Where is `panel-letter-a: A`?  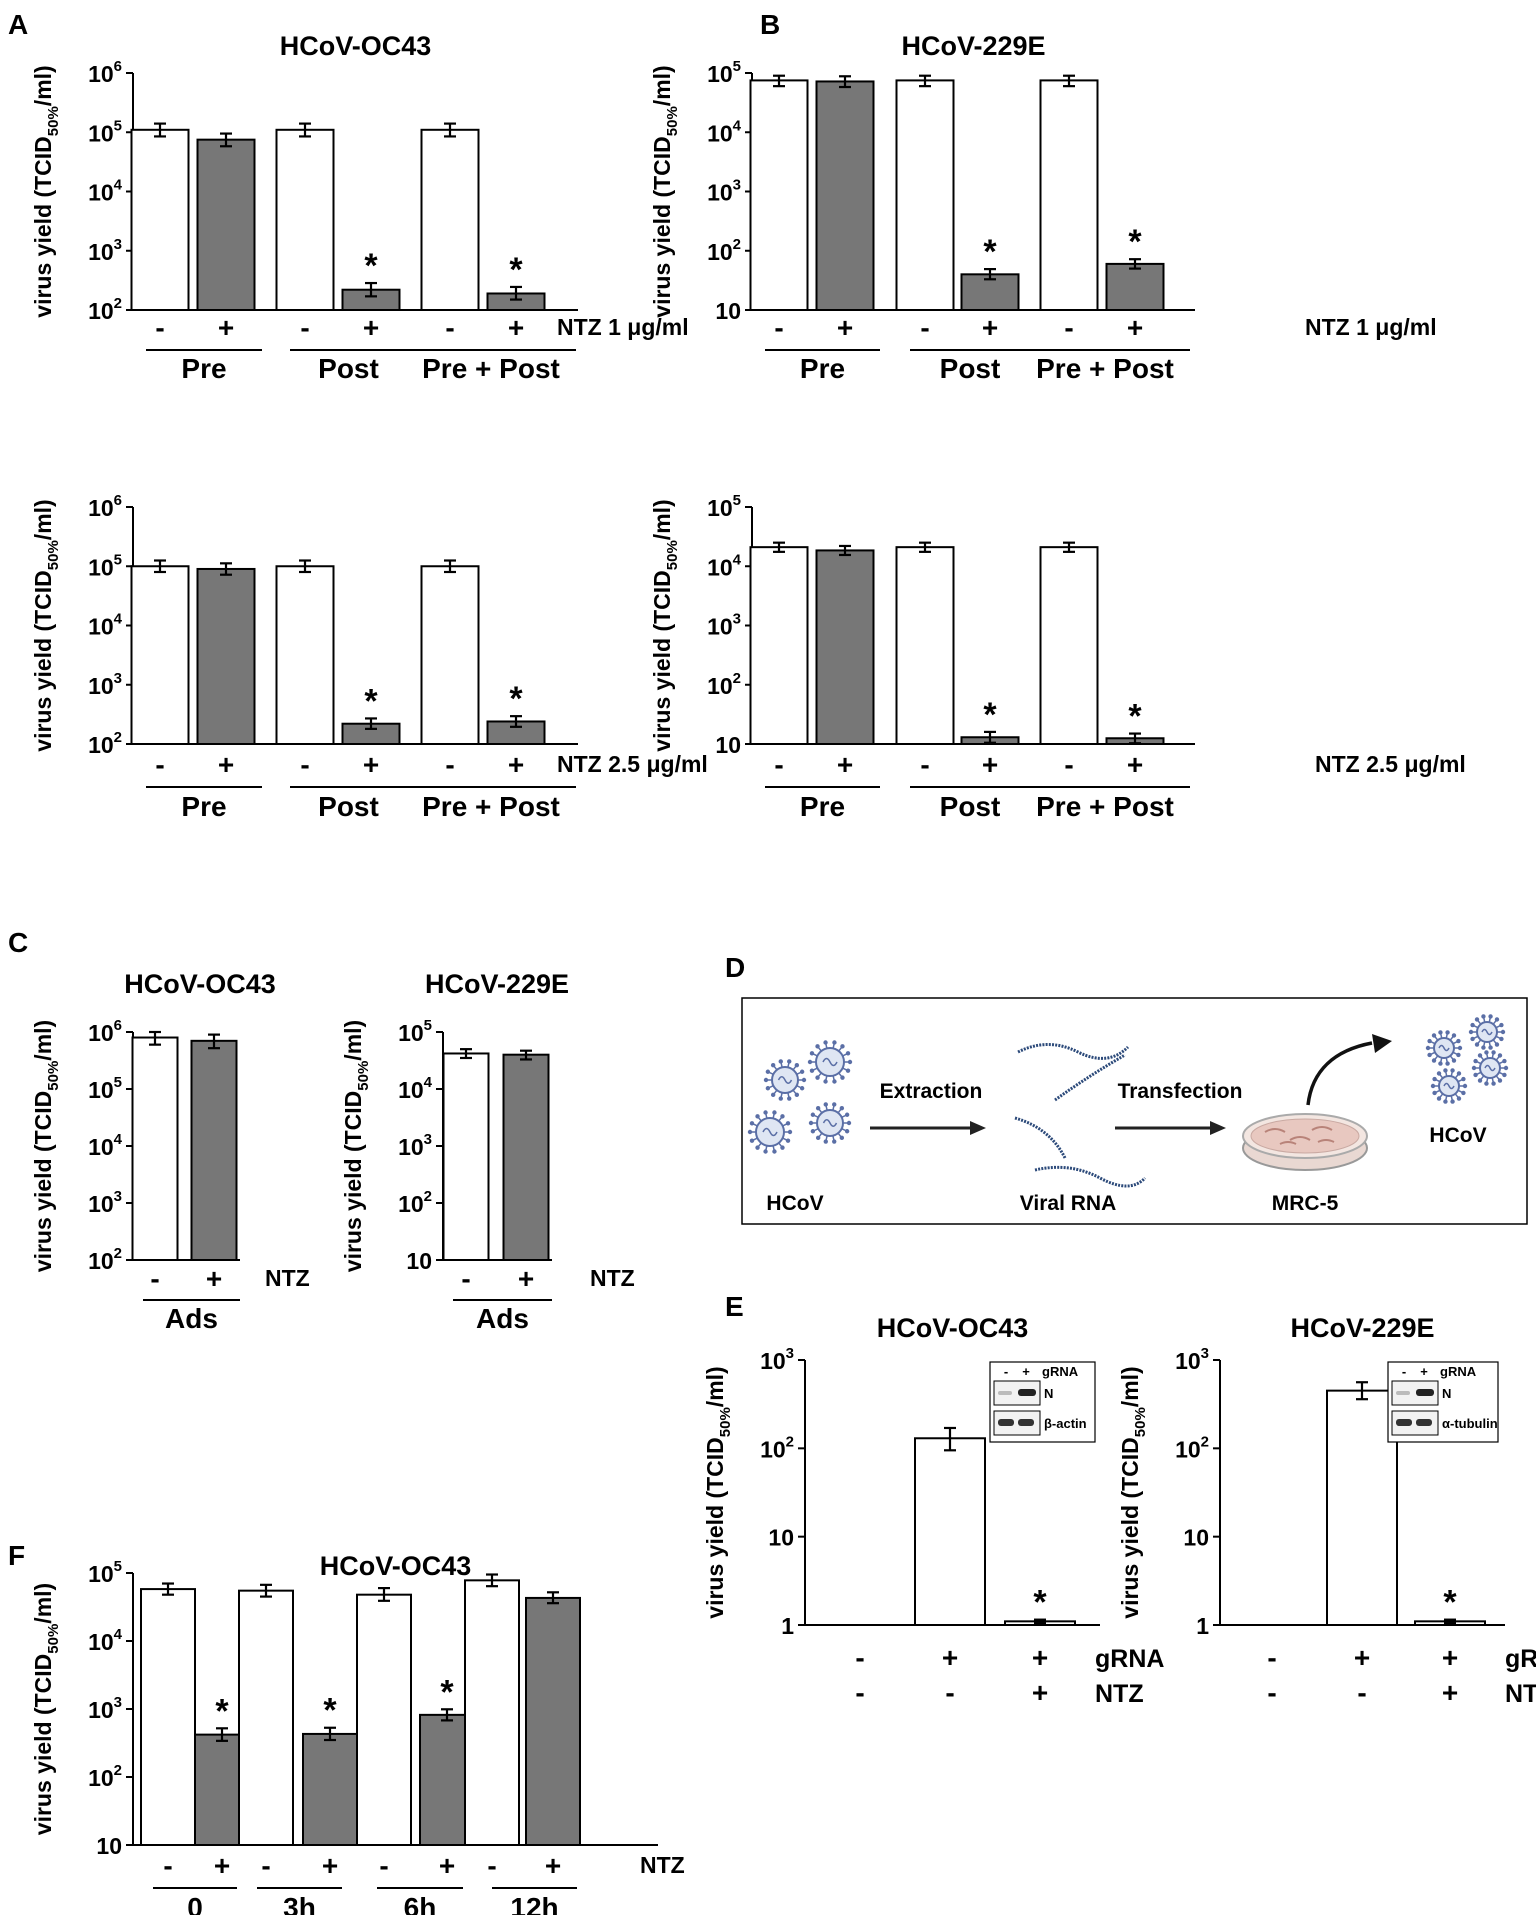
panel-letter-a: A is located at coordinates (18, 24).